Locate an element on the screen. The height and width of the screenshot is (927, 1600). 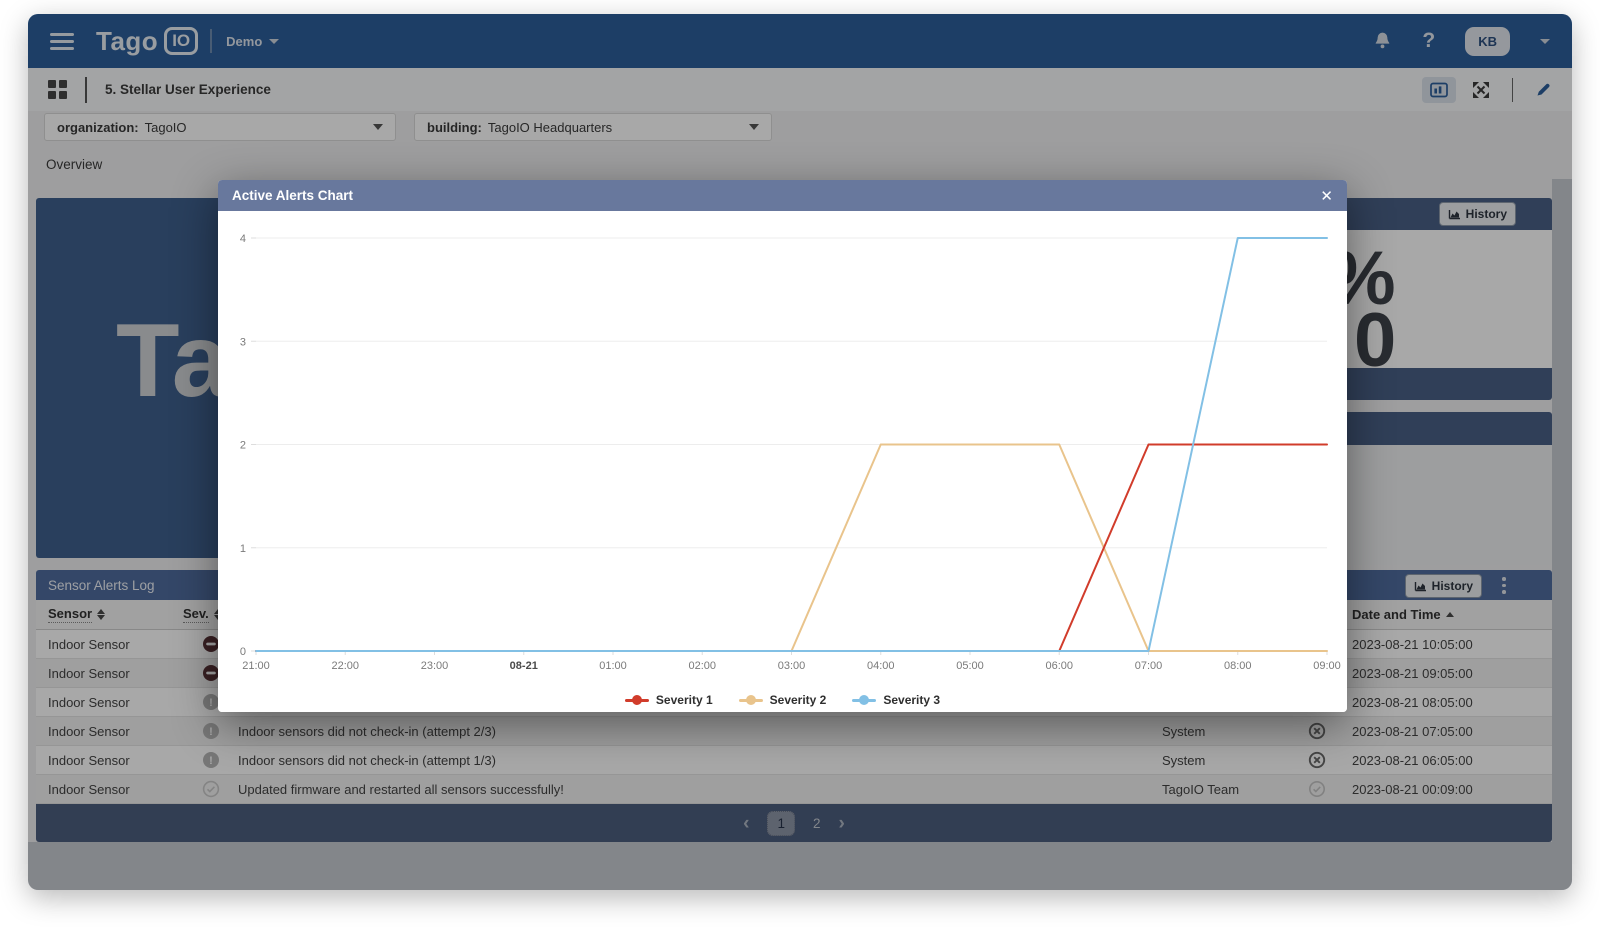
widget-view-icon is located at coordinates (1438, 89).